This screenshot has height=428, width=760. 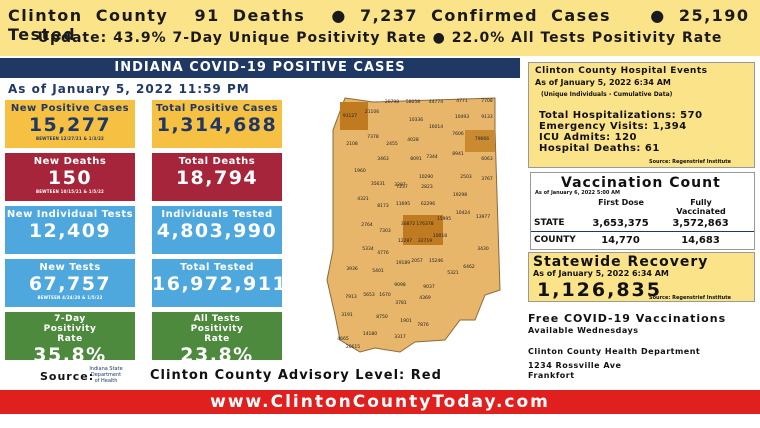 I want to click on stat-label: All Tests Positivity Rate, so click(x=217, y=329).